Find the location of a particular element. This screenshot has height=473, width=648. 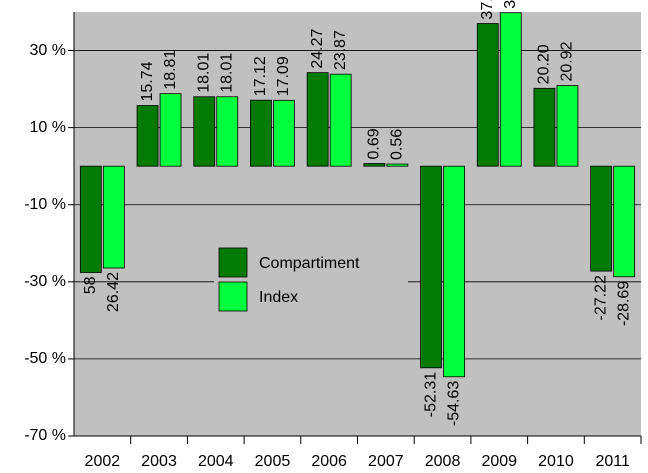

y-tick-label: 30 % is located at coordinates (48, 50).